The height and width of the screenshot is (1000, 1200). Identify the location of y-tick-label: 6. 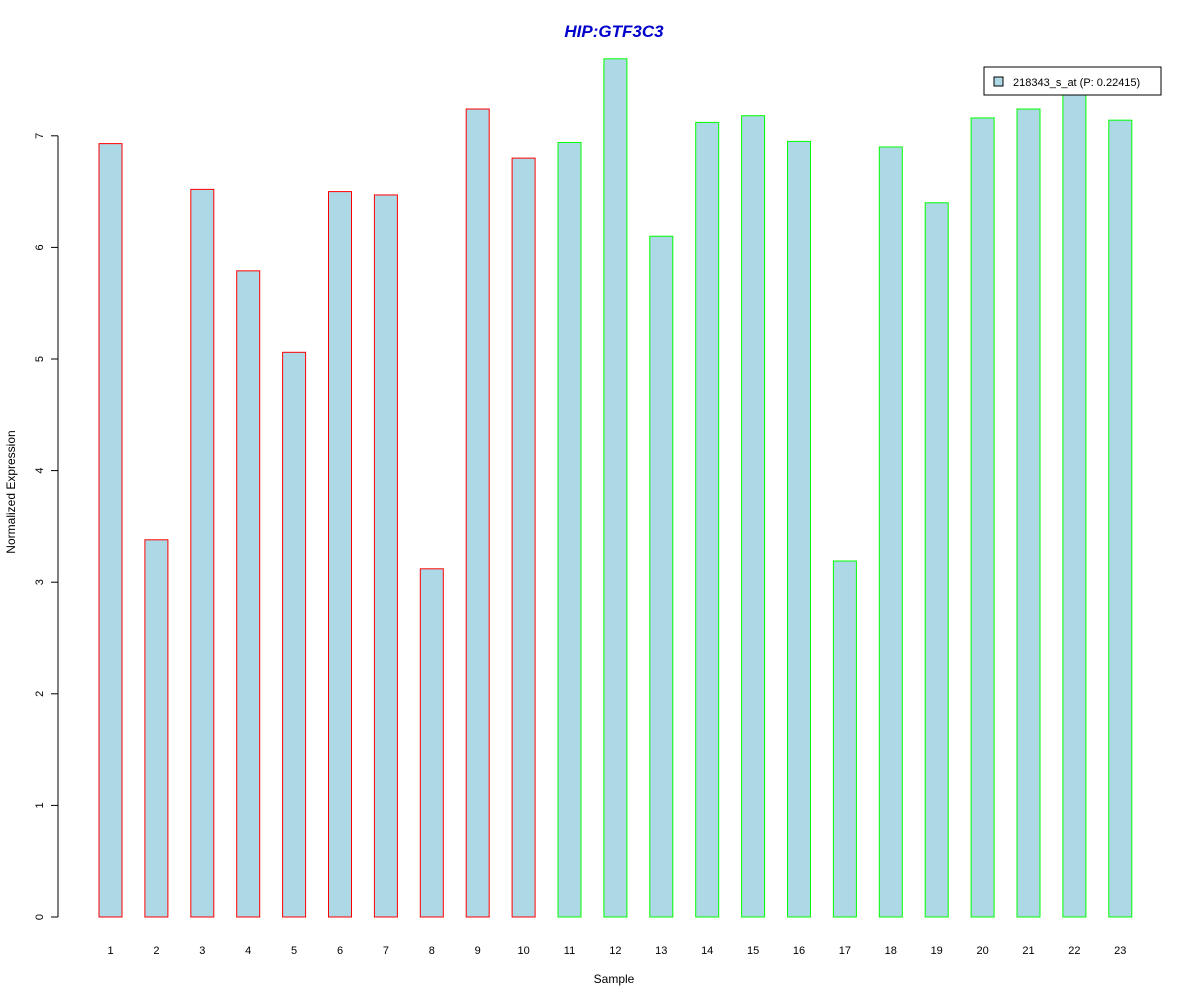
(40, 247).